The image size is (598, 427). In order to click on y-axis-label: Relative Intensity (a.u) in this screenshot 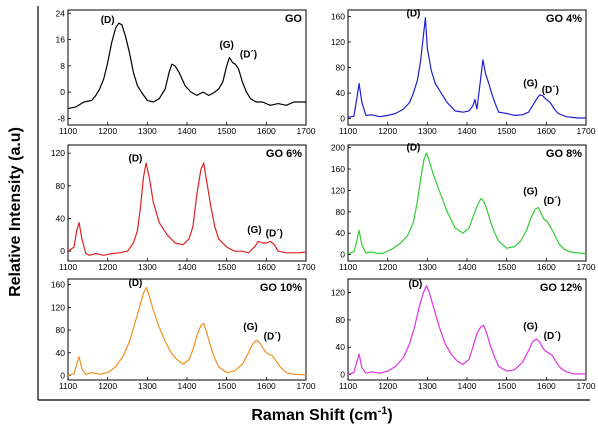, I will do `click(15, 212)`.